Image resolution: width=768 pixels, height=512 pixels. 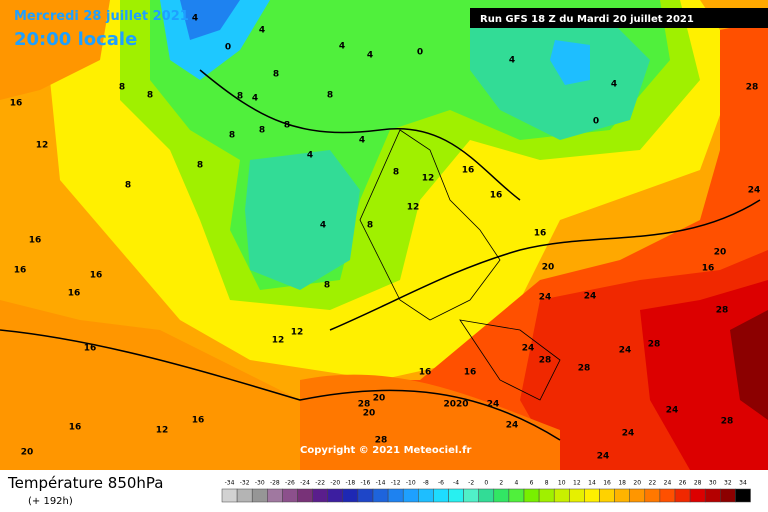 What do you see at coordinates (713, 483) in the screenshot?
I see `legend-tick-label: 30` at bounding box center [713, 483].